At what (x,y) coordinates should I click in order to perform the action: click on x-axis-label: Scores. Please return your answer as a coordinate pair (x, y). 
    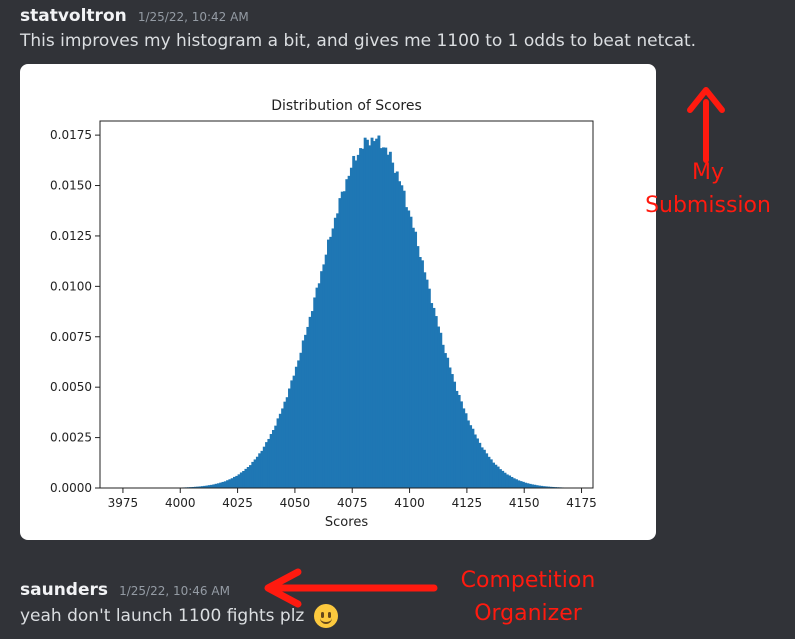
    Looking at the image, I should click on (346, 522).